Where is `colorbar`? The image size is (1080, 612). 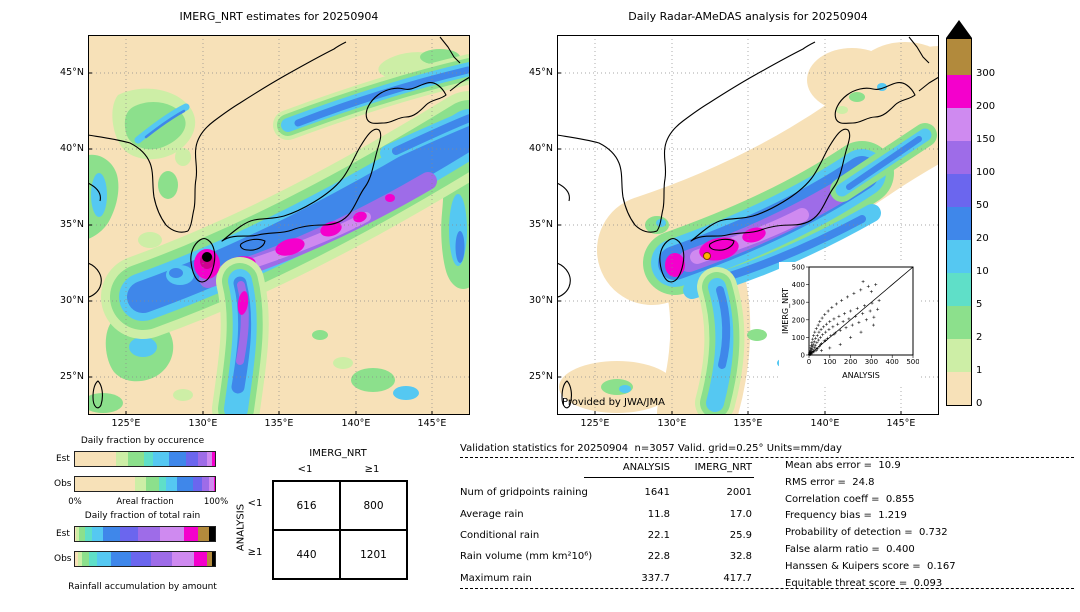 colorbar is located at coordinates (959, 222).